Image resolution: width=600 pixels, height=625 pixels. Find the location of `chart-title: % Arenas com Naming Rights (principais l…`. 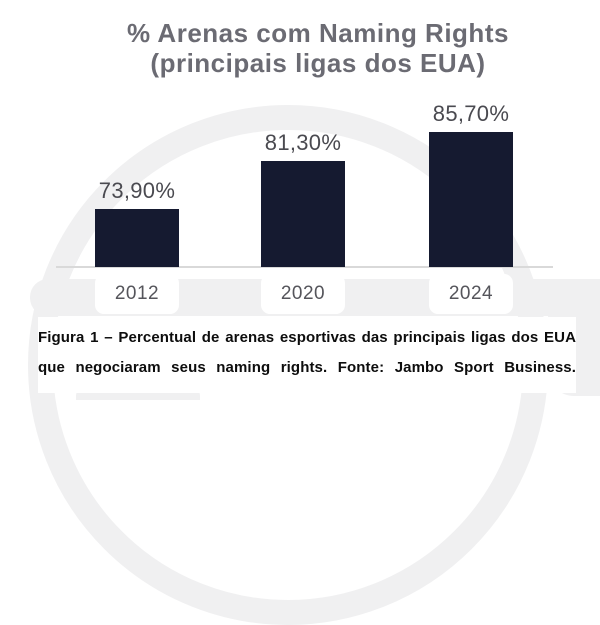

chart-title: % Arenas com Naming Rights (principais l… is located at coordinates (300, 48).